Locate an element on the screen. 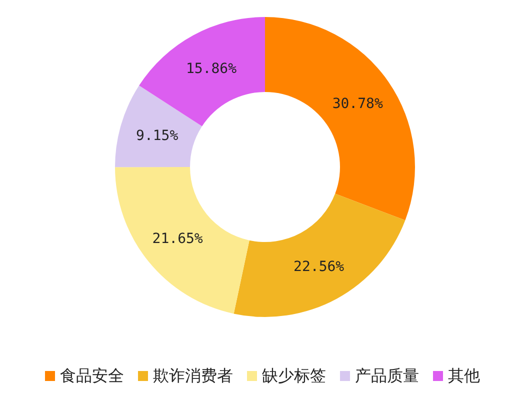 The height and width of the screenshot is (396, 525). legend-label: 欺诈消费者 is located at coordinates (193, 375).